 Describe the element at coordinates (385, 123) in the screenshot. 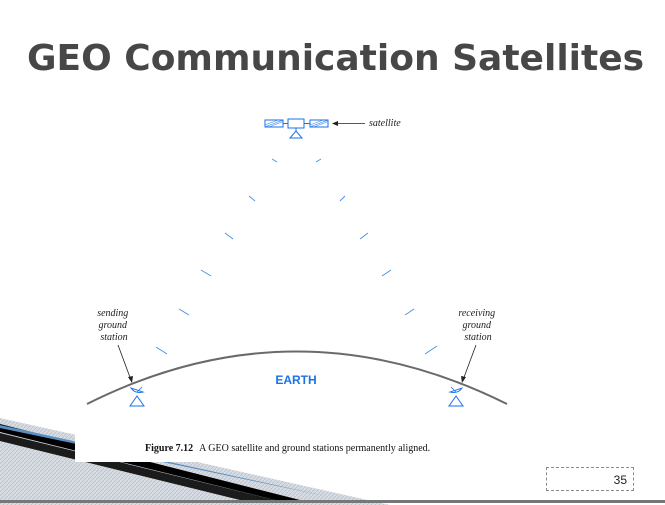

I see `satellite-label: satellite` at that location.